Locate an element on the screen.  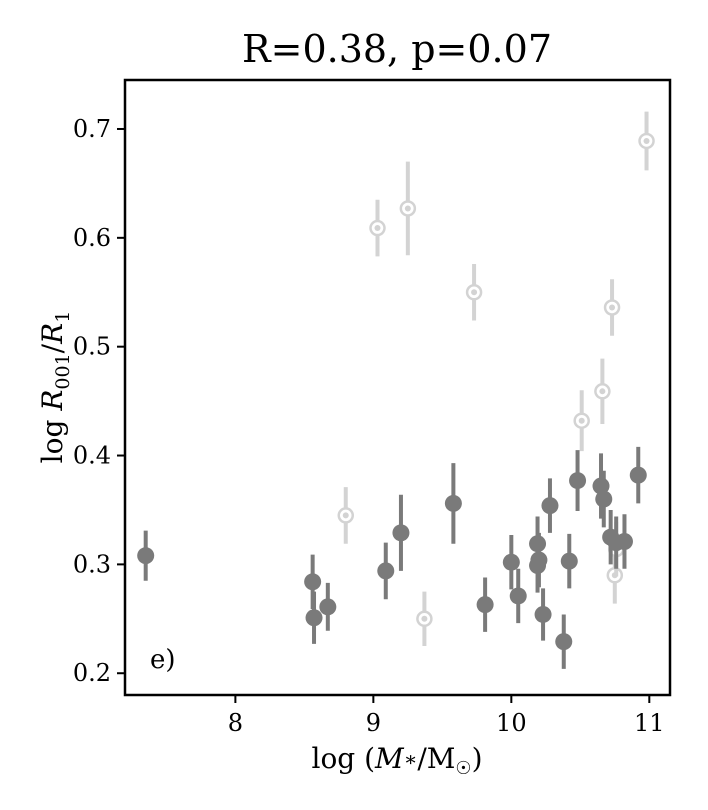
y-axis-label-log: log is located at coordinates (52, 437).